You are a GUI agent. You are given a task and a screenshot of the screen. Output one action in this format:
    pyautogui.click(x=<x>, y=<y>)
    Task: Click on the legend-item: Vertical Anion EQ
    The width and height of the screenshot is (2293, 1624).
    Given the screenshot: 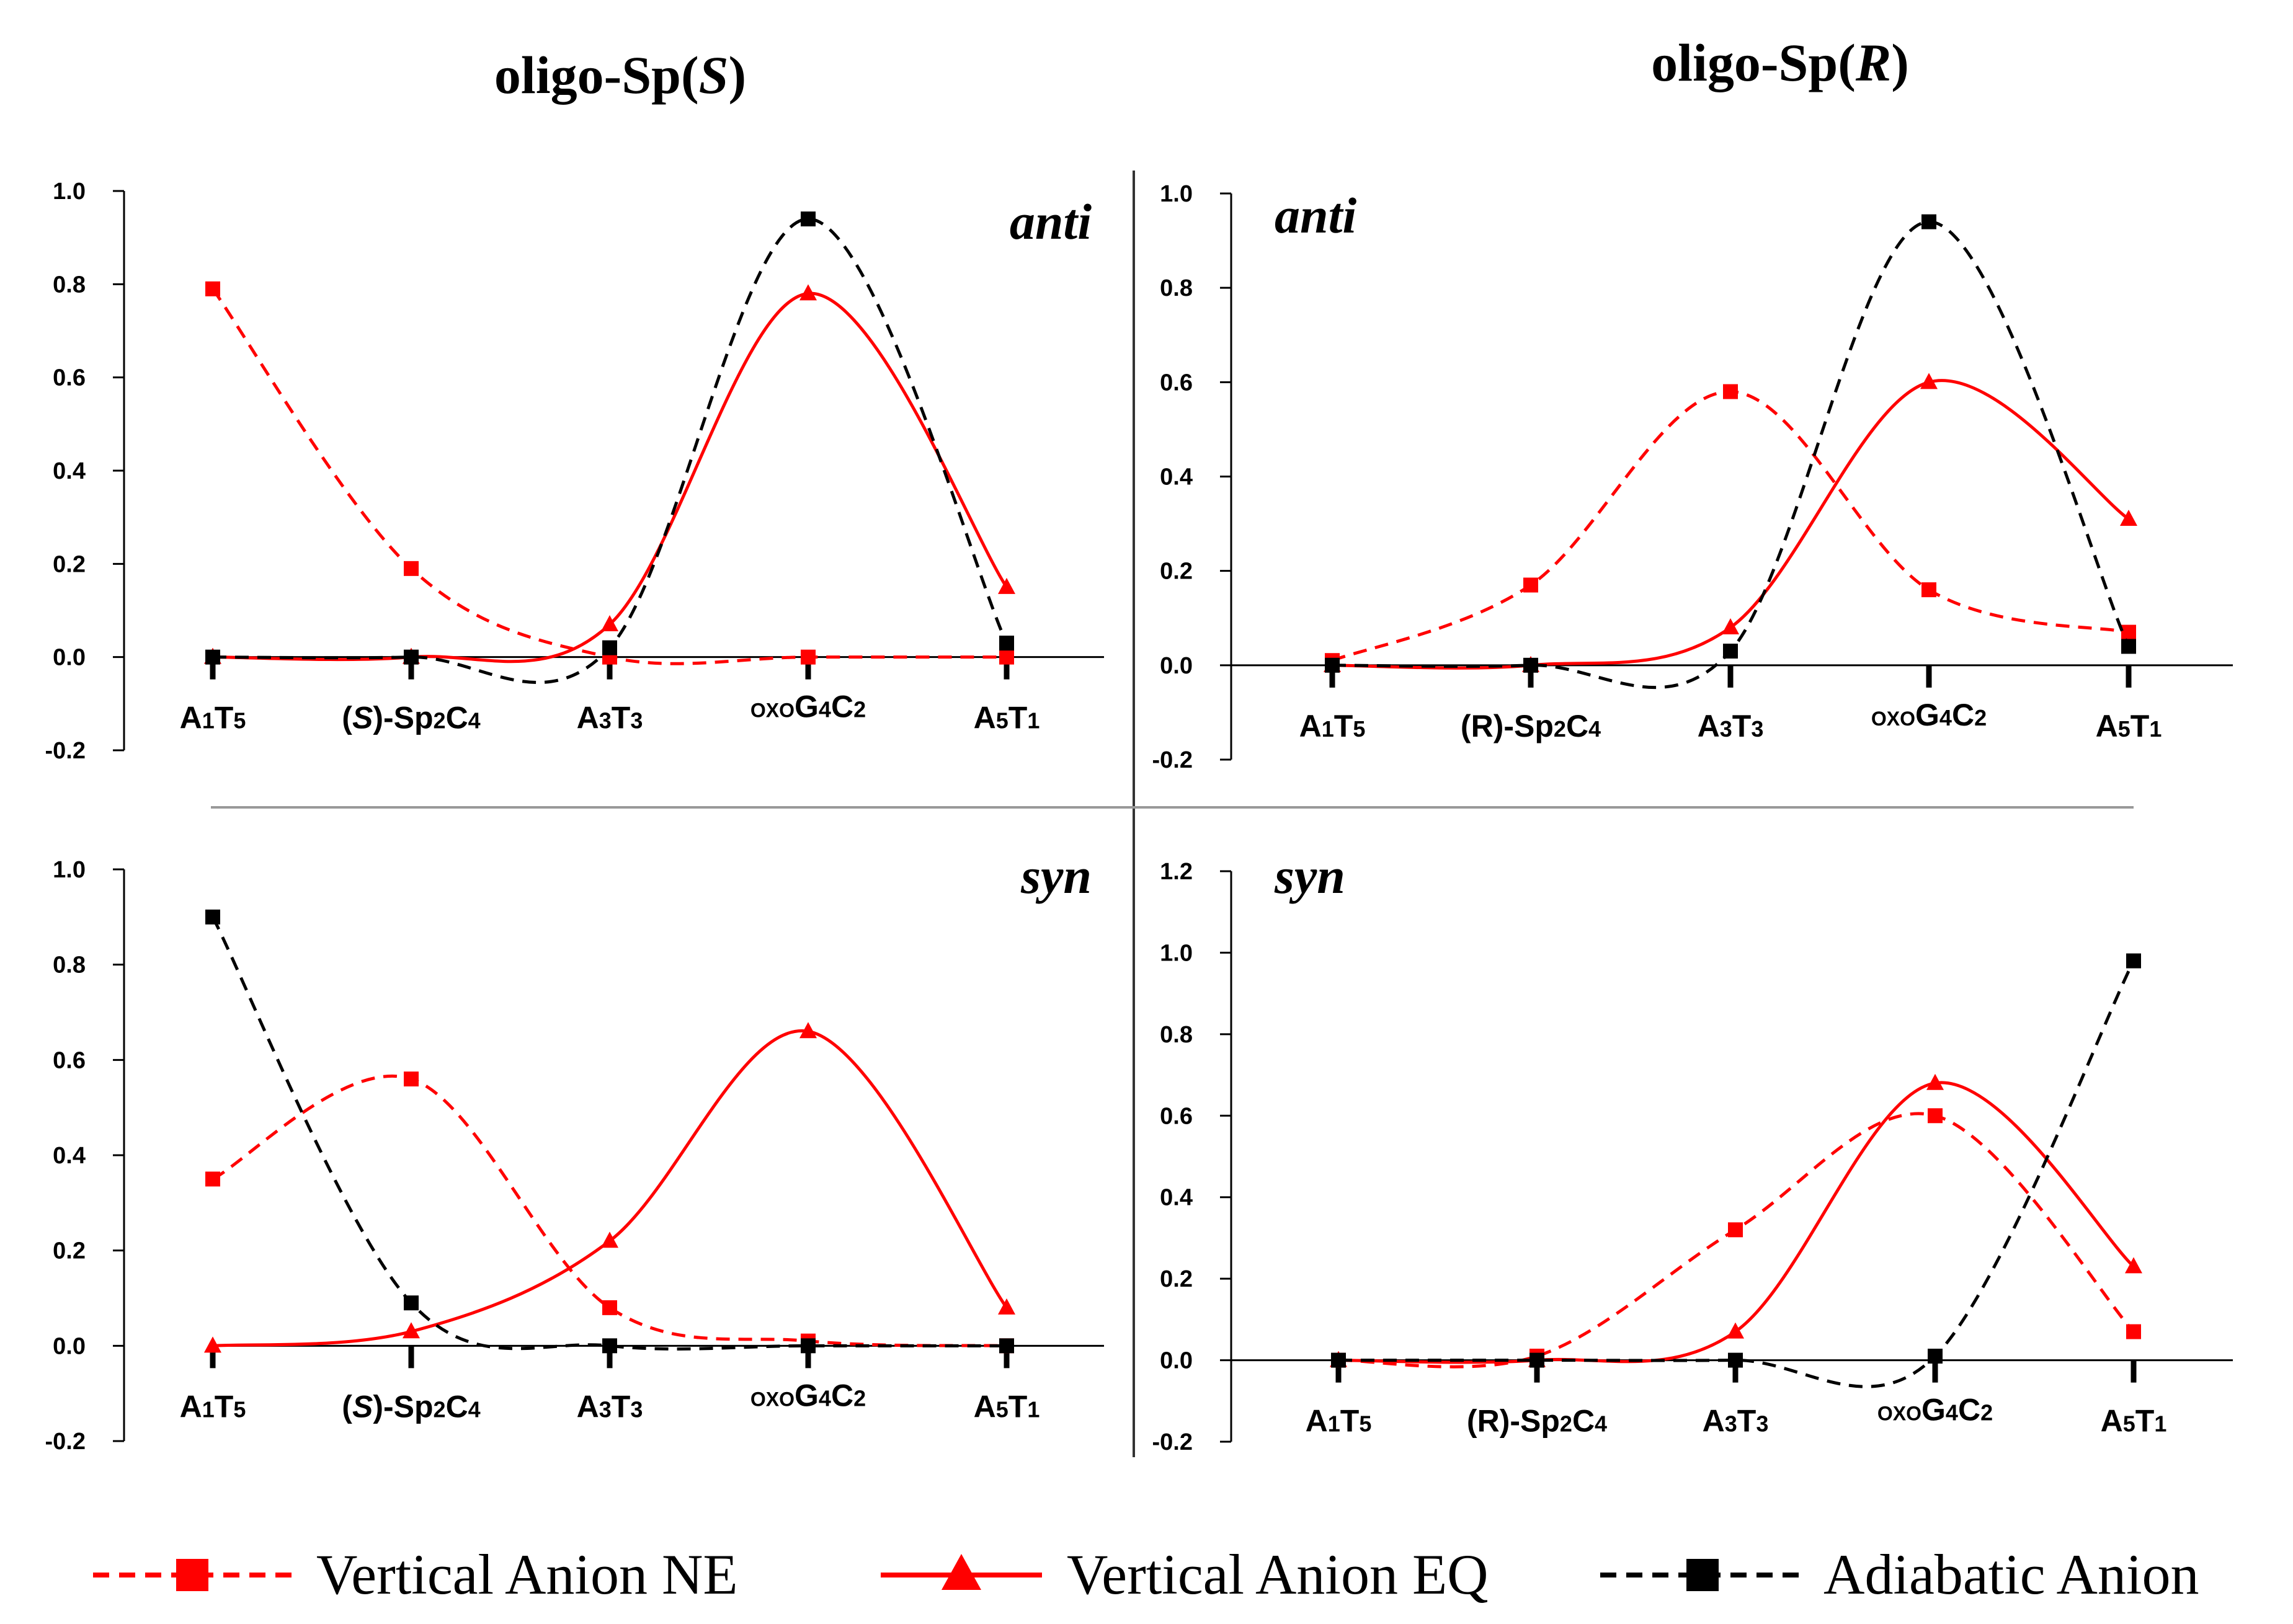 What is the action you would take?
    pyautogui.click(x=1185, y=1574)
    